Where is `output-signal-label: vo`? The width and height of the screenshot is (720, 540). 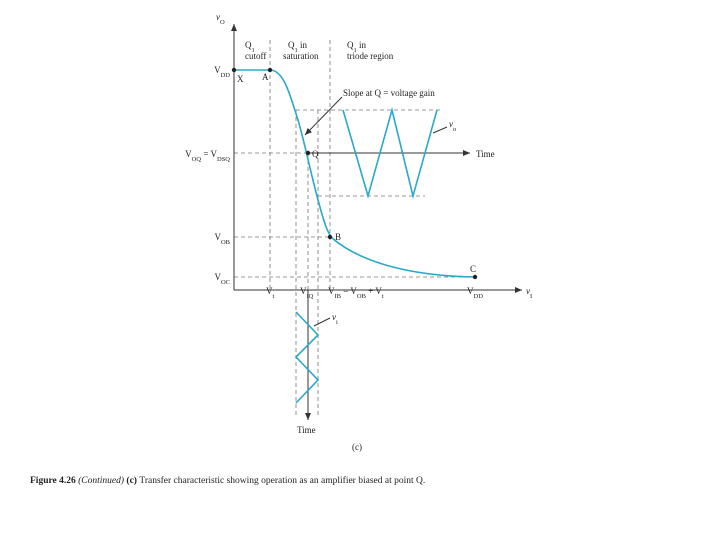
output-signal-label: vo is located at coordinates (452, 126).